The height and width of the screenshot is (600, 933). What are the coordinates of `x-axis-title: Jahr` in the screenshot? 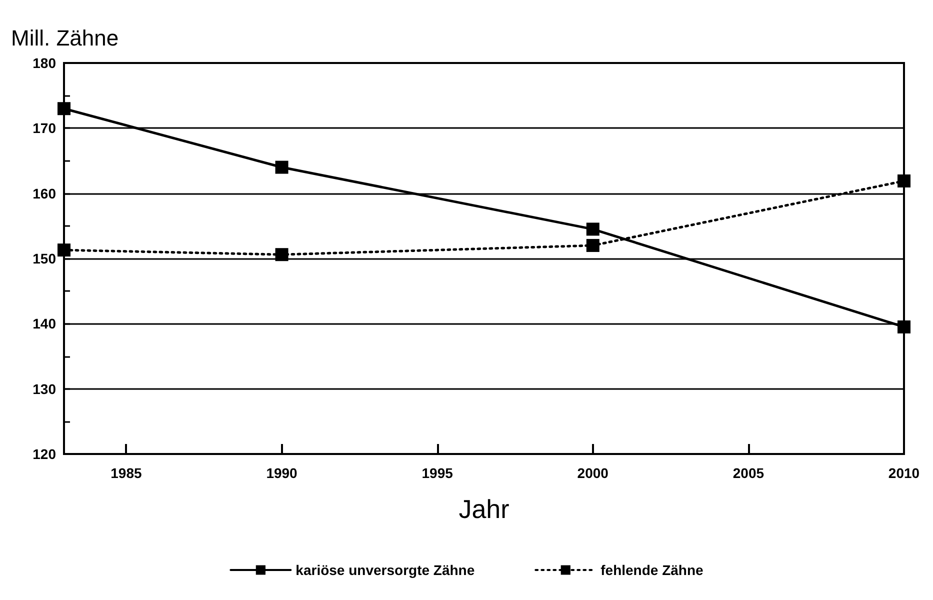 It's located at (484, 509).